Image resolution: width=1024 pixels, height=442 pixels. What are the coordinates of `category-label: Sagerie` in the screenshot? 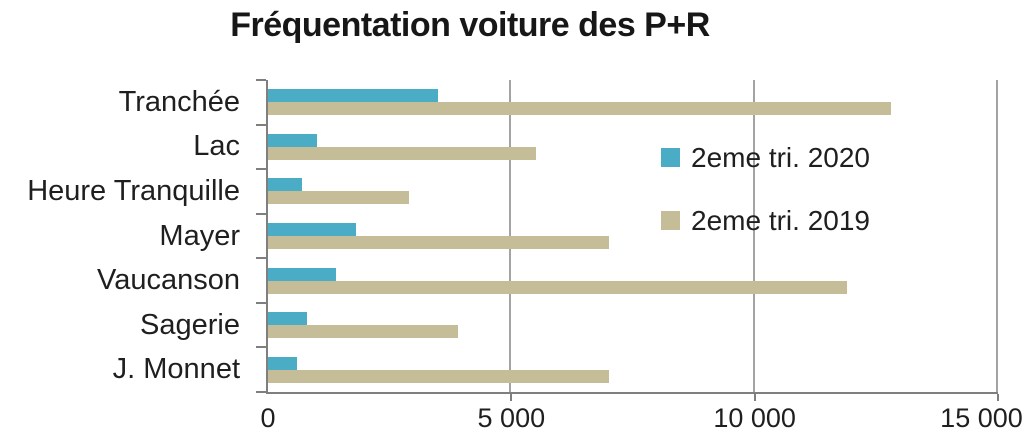 It's located at (190, 324).